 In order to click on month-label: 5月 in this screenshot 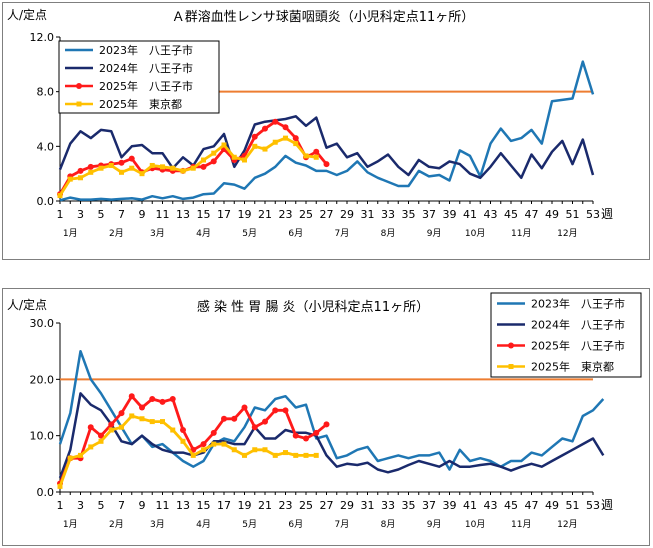, I will do `click(249, 524)`.